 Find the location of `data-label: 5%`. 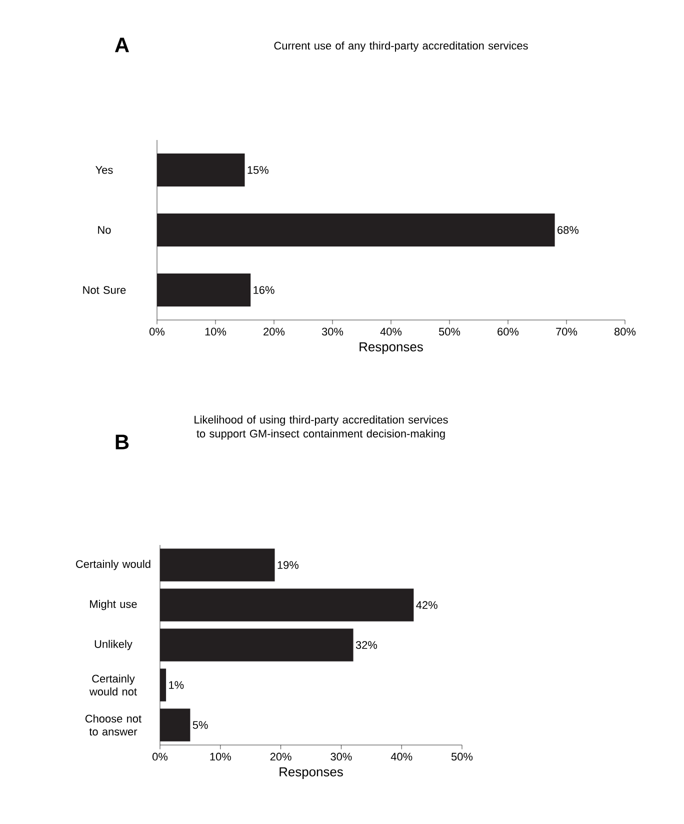

data-label: 5% is located at coordinates (200, 725).